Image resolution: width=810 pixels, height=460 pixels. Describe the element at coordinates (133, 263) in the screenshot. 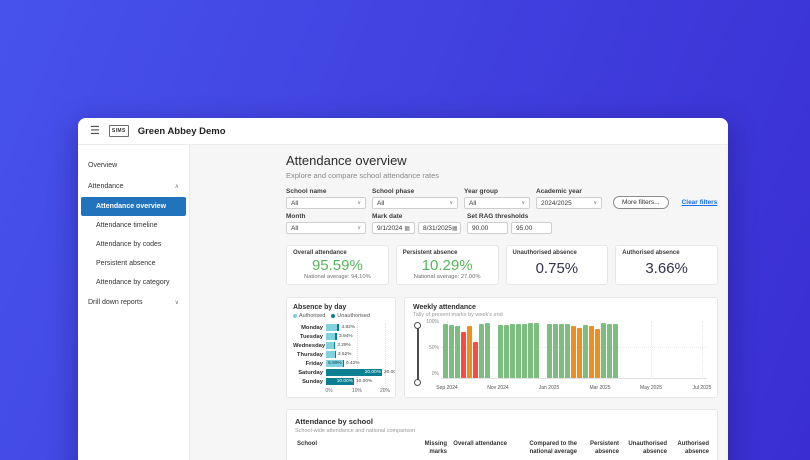

I see `sidebar-item-persistent-absence: Persistent absence` at that location.